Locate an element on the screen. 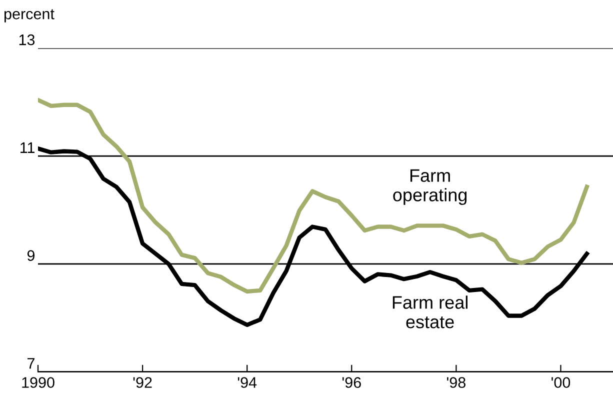  y-axis-title: percent is located at coordinates (29, 15).